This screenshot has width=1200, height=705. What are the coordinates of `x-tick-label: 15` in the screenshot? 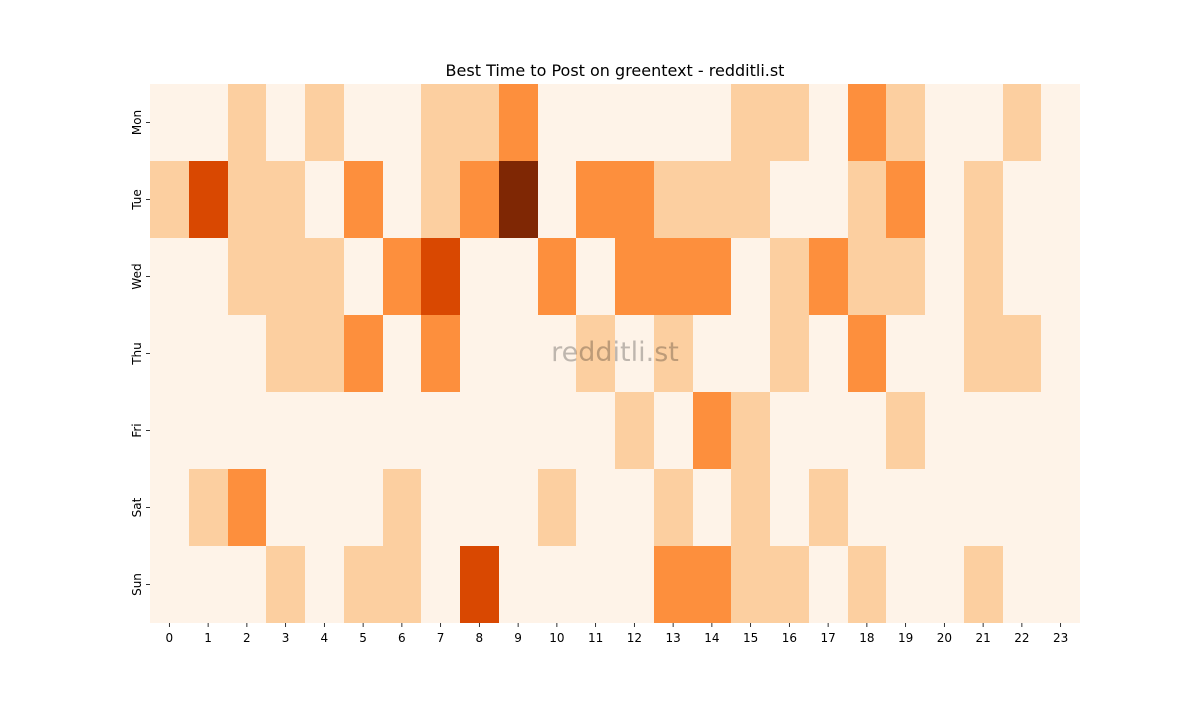 It's located at (750, 638).